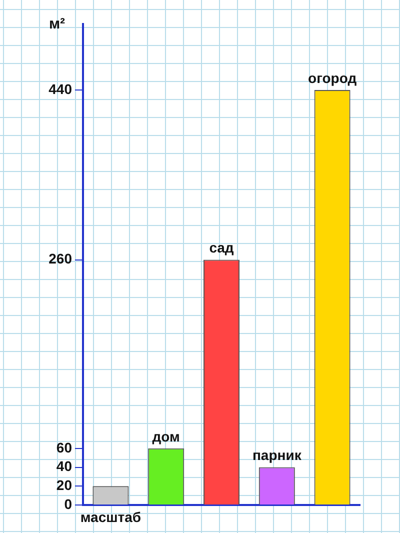 Image resolution: width=400 pixels, height=533 pixels. Describe the element at coordinates (166, 436) in the screenshot. I see `x-tick-label: дом` at that location.